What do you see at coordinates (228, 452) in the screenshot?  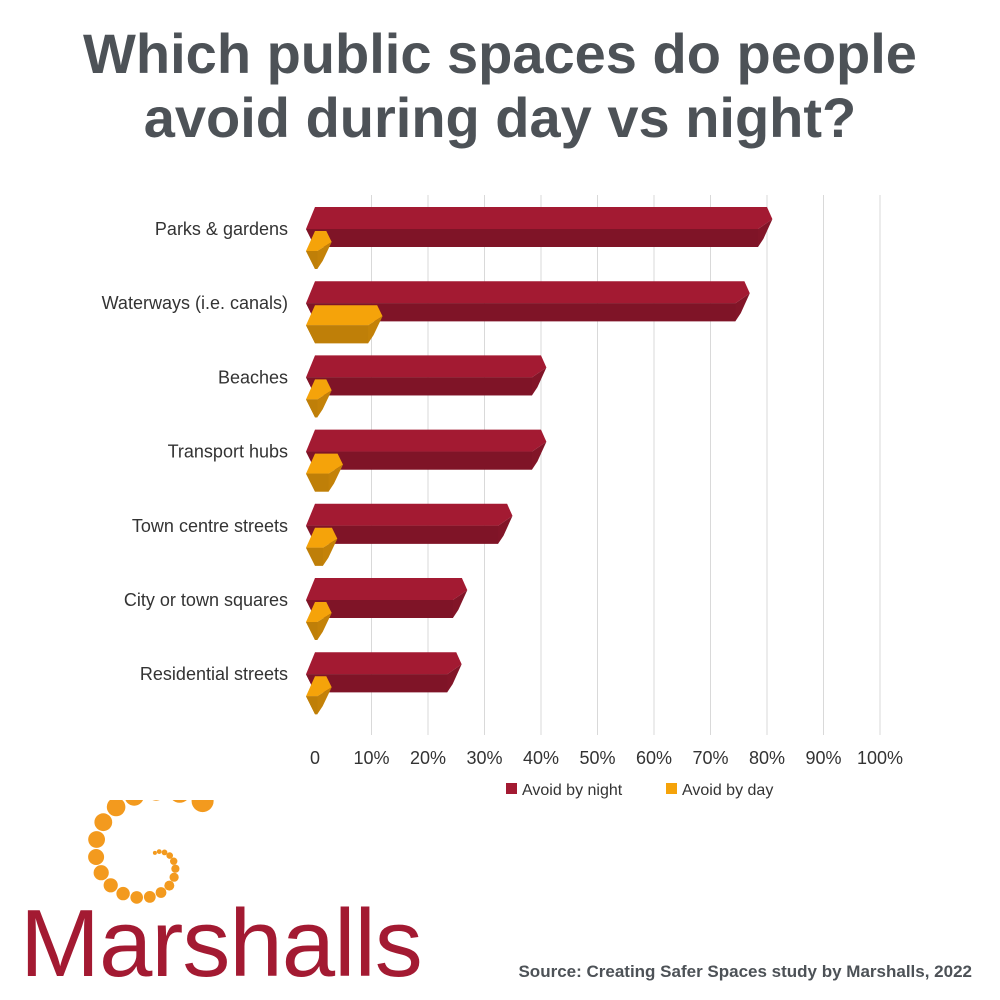 I see `category-label: Transport hubs` at bounding box center [228, 452].